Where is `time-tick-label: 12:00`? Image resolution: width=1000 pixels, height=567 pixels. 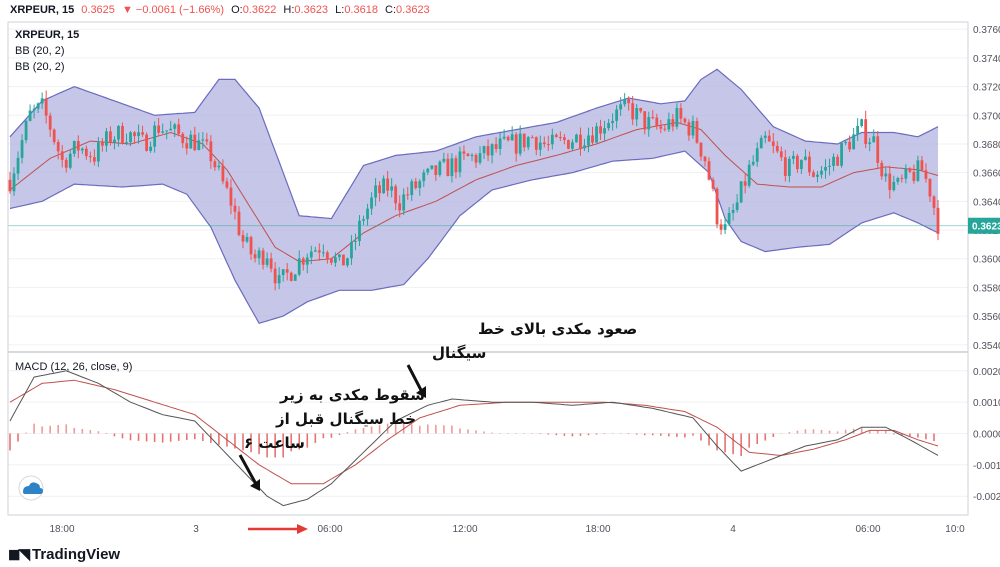
time-tick-label: 12:00 is located at coordinates (464, 529).